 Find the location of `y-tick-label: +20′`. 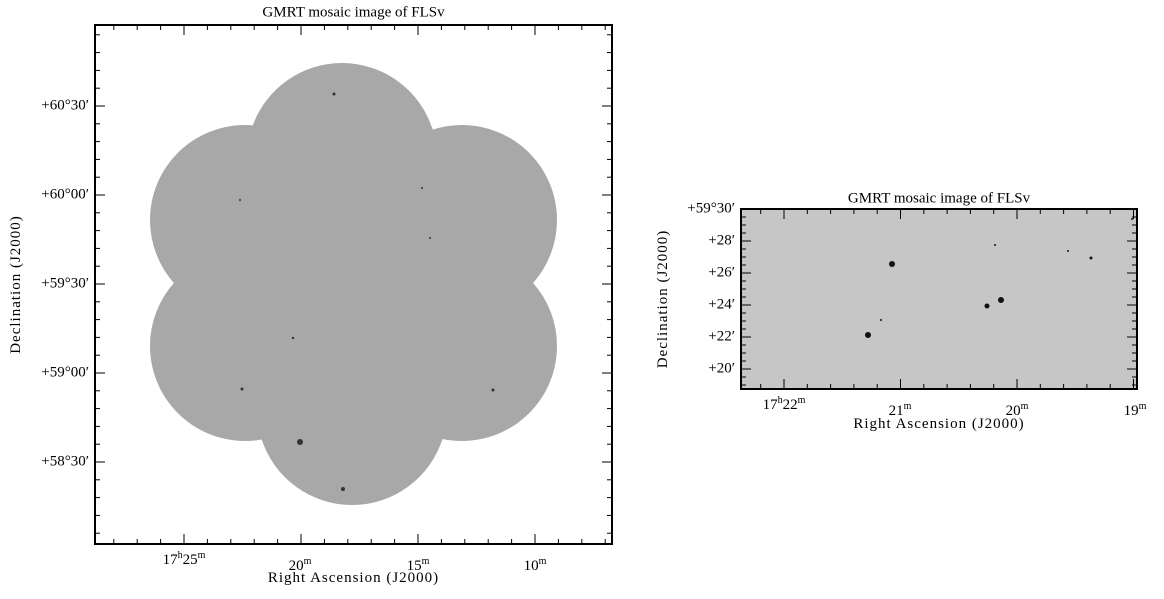

y-tick-label: +20′ is located at coordinates (721, 368).